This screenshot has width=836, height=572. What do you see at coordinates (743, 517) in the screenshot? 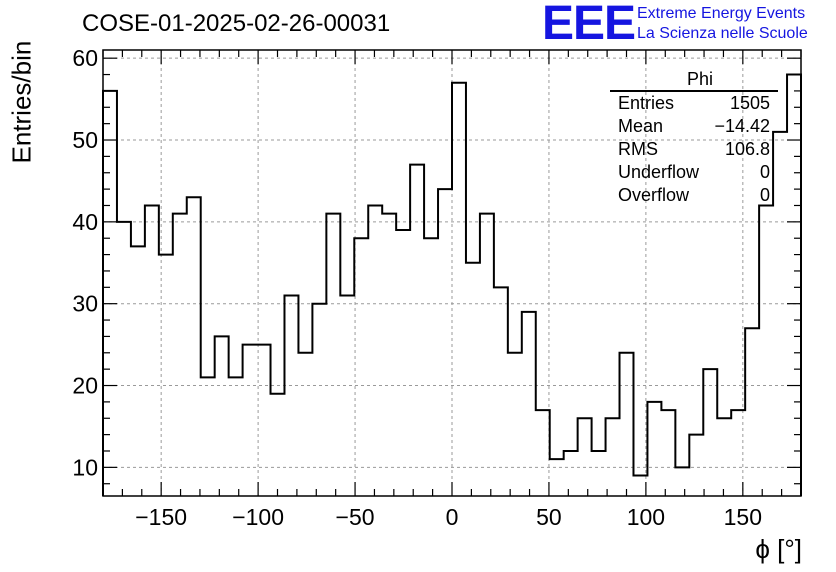
I see `x-tick-label: 150` at bounding box center [743, 517].